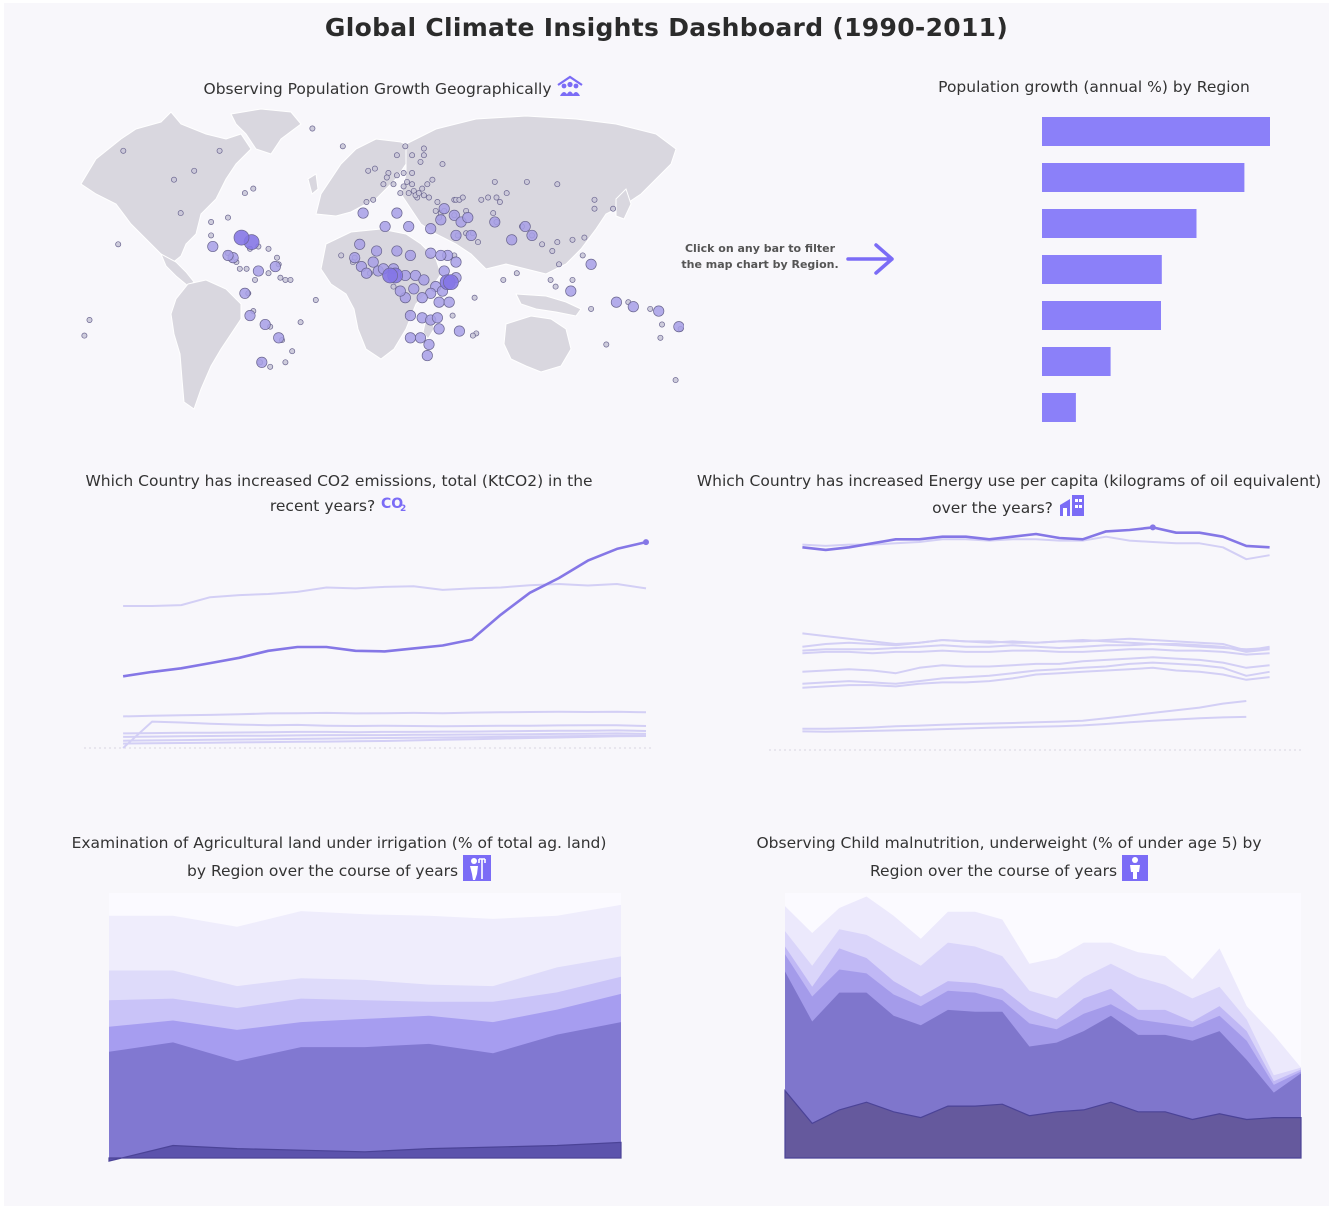 Image resolution: width=1333 pixels, height=1212 pixels. What do you see at coordinates (1004, 658) in the screenshot?
I see `energy-line-chart` at bounding box center [1004, 658].